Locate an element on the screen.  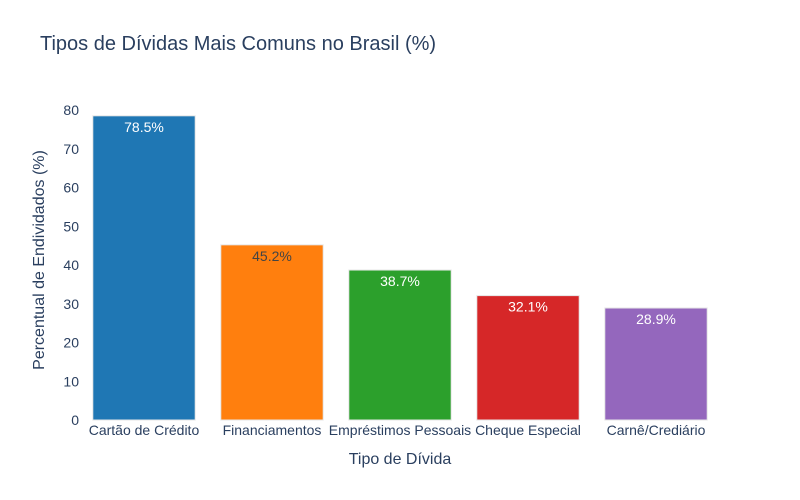
y-tick-label: 10 is located at coordinates (71, 381).